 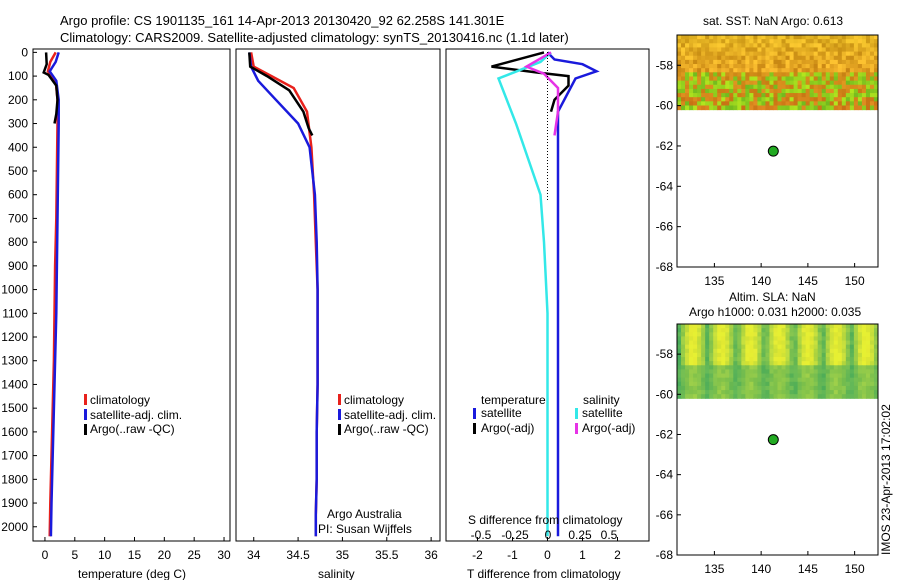 What do you see at coordinates (14, 384) in the screenshot?
I see `depth-tick-label: 1400` at bounding box center [14, 384].